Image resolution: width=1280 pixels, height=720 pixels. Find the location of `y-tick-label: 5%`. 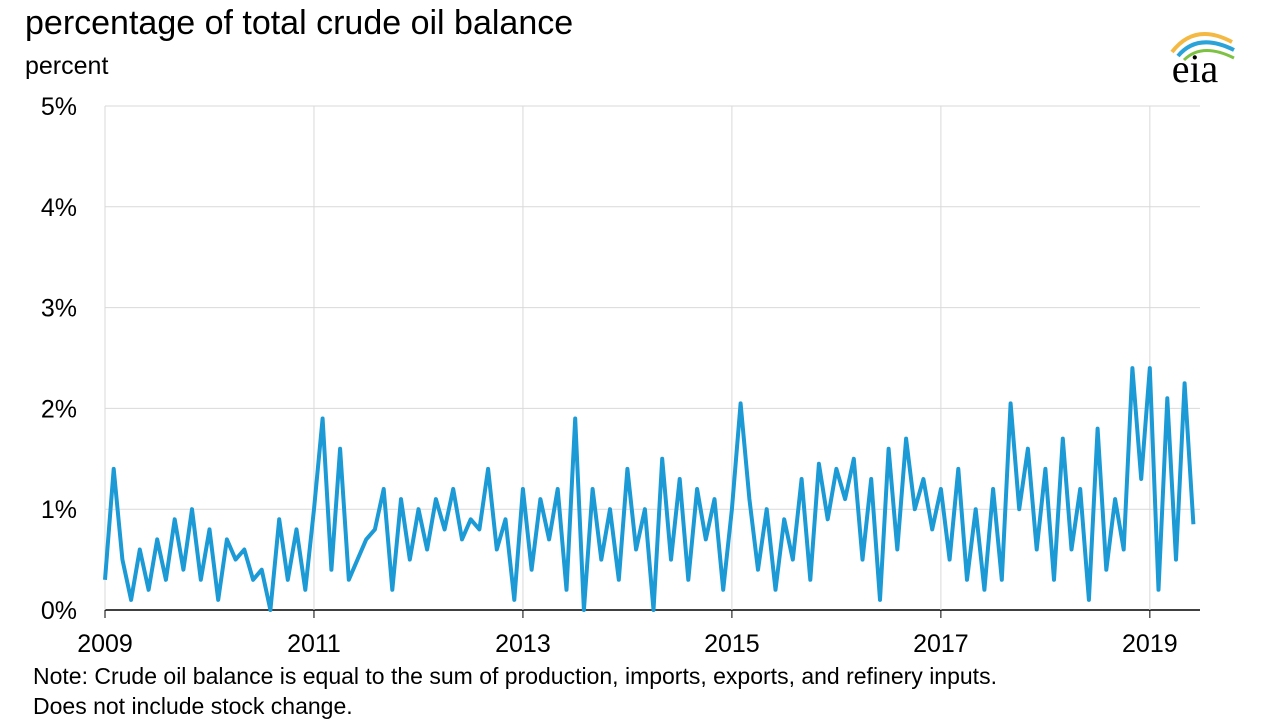

y-tick-label: 5% is located at coordinates (59, 107).